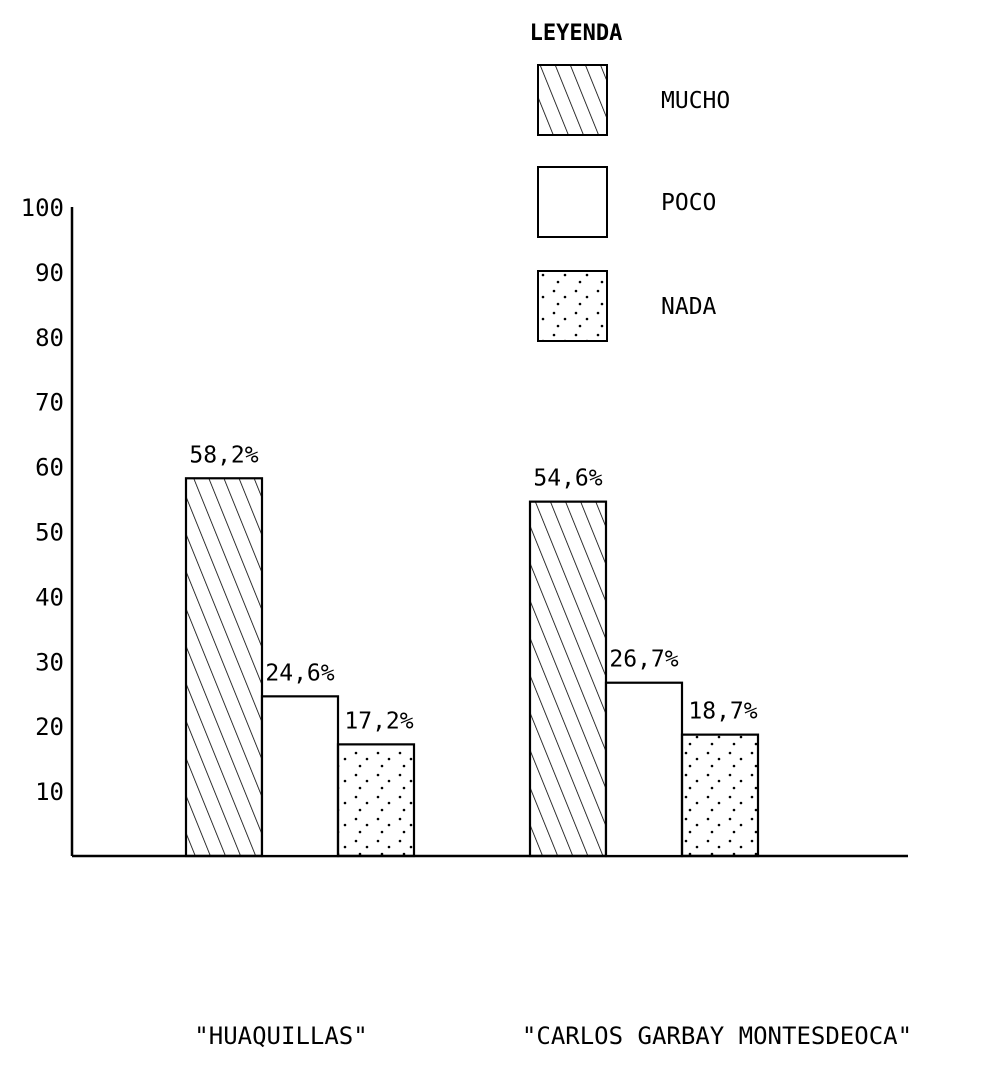  I want to click on x-category-label: "HUAQUILLAS", so click(280, 1036).